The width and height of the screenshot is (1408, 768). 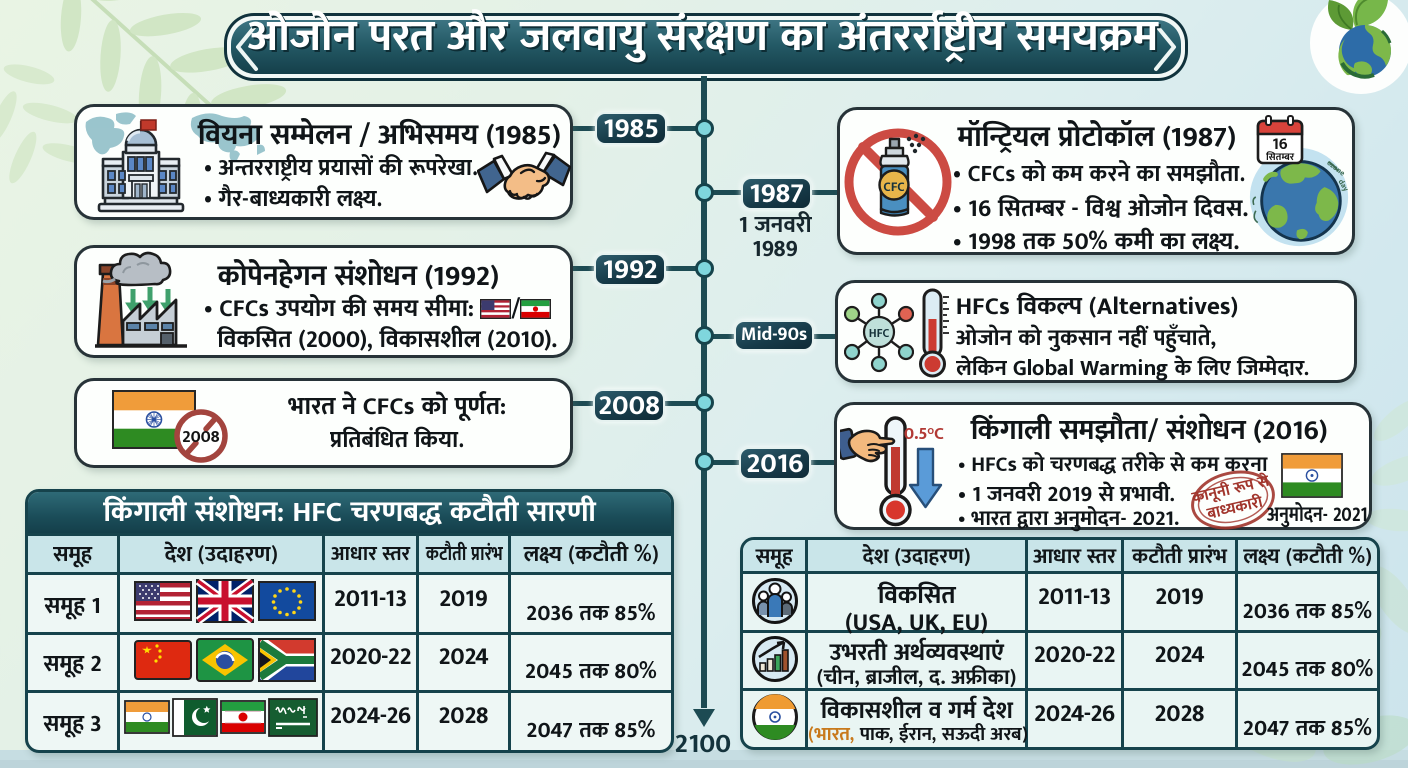 I want to click on svg-text: 16, so click(x=1280, y=144).